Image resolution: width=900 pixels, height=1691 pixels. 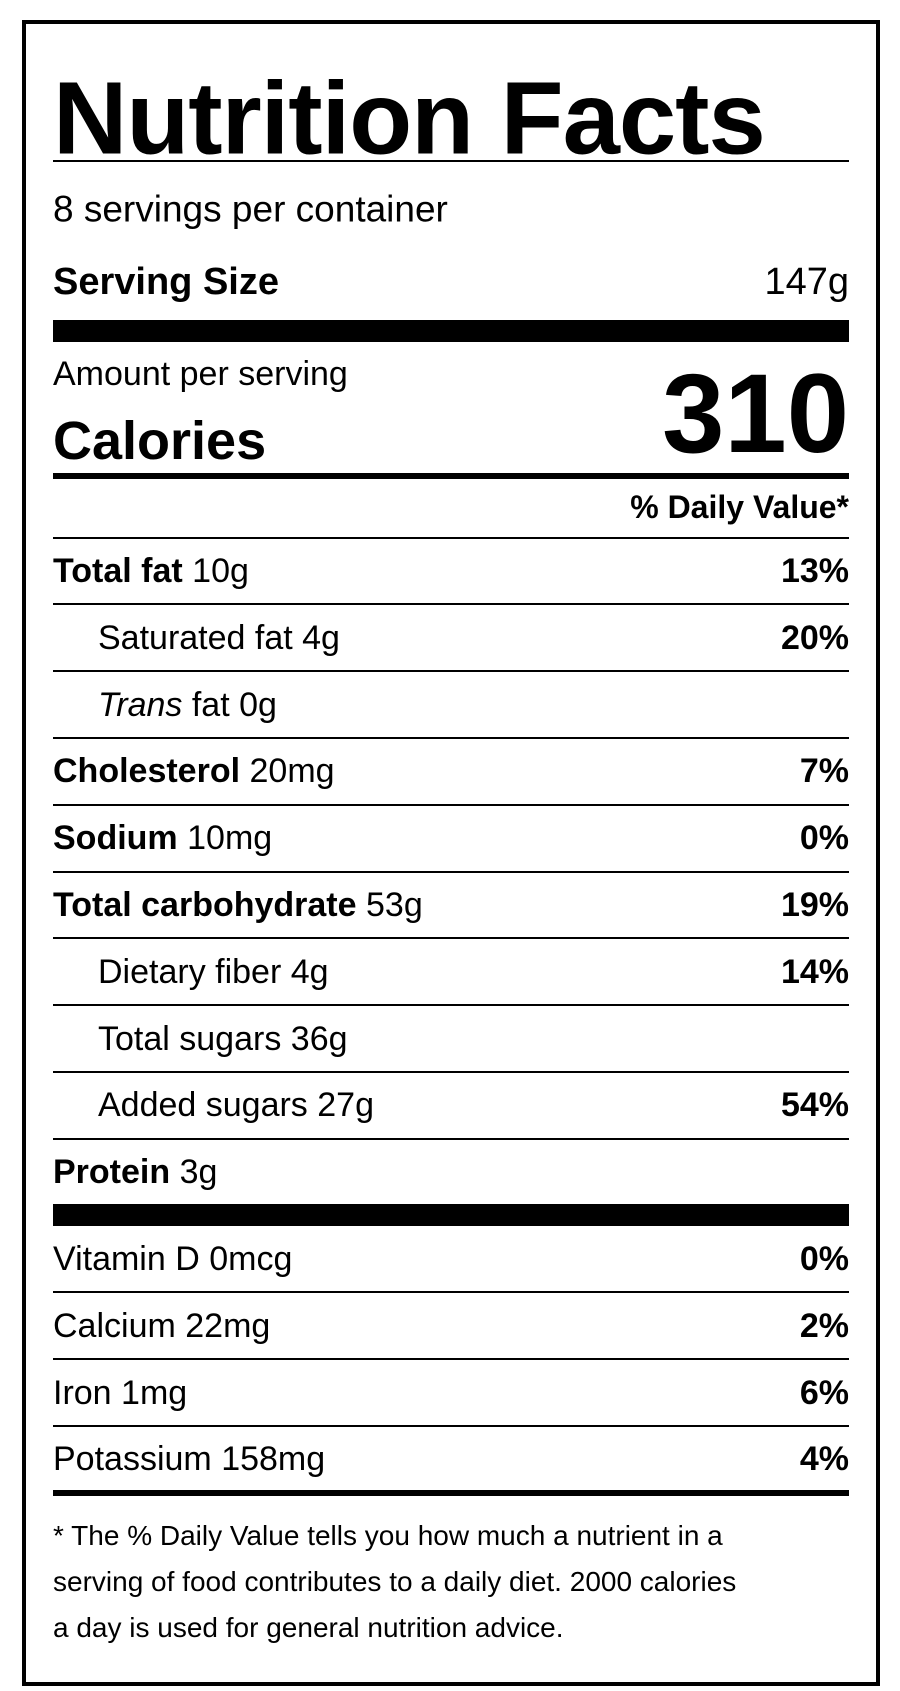 What do you see at coordinates (195, 637) in the screenshot?
I see `nutrient-name: Saturated fat` at bounding box center [195, 637].